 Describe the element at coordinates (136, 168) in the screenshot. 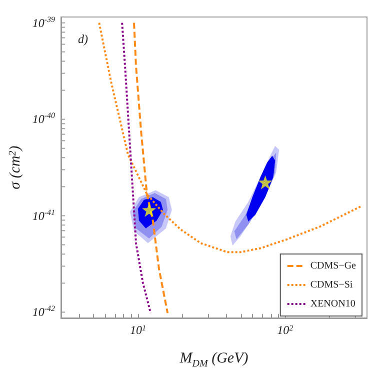

I see `line-series` at that location.